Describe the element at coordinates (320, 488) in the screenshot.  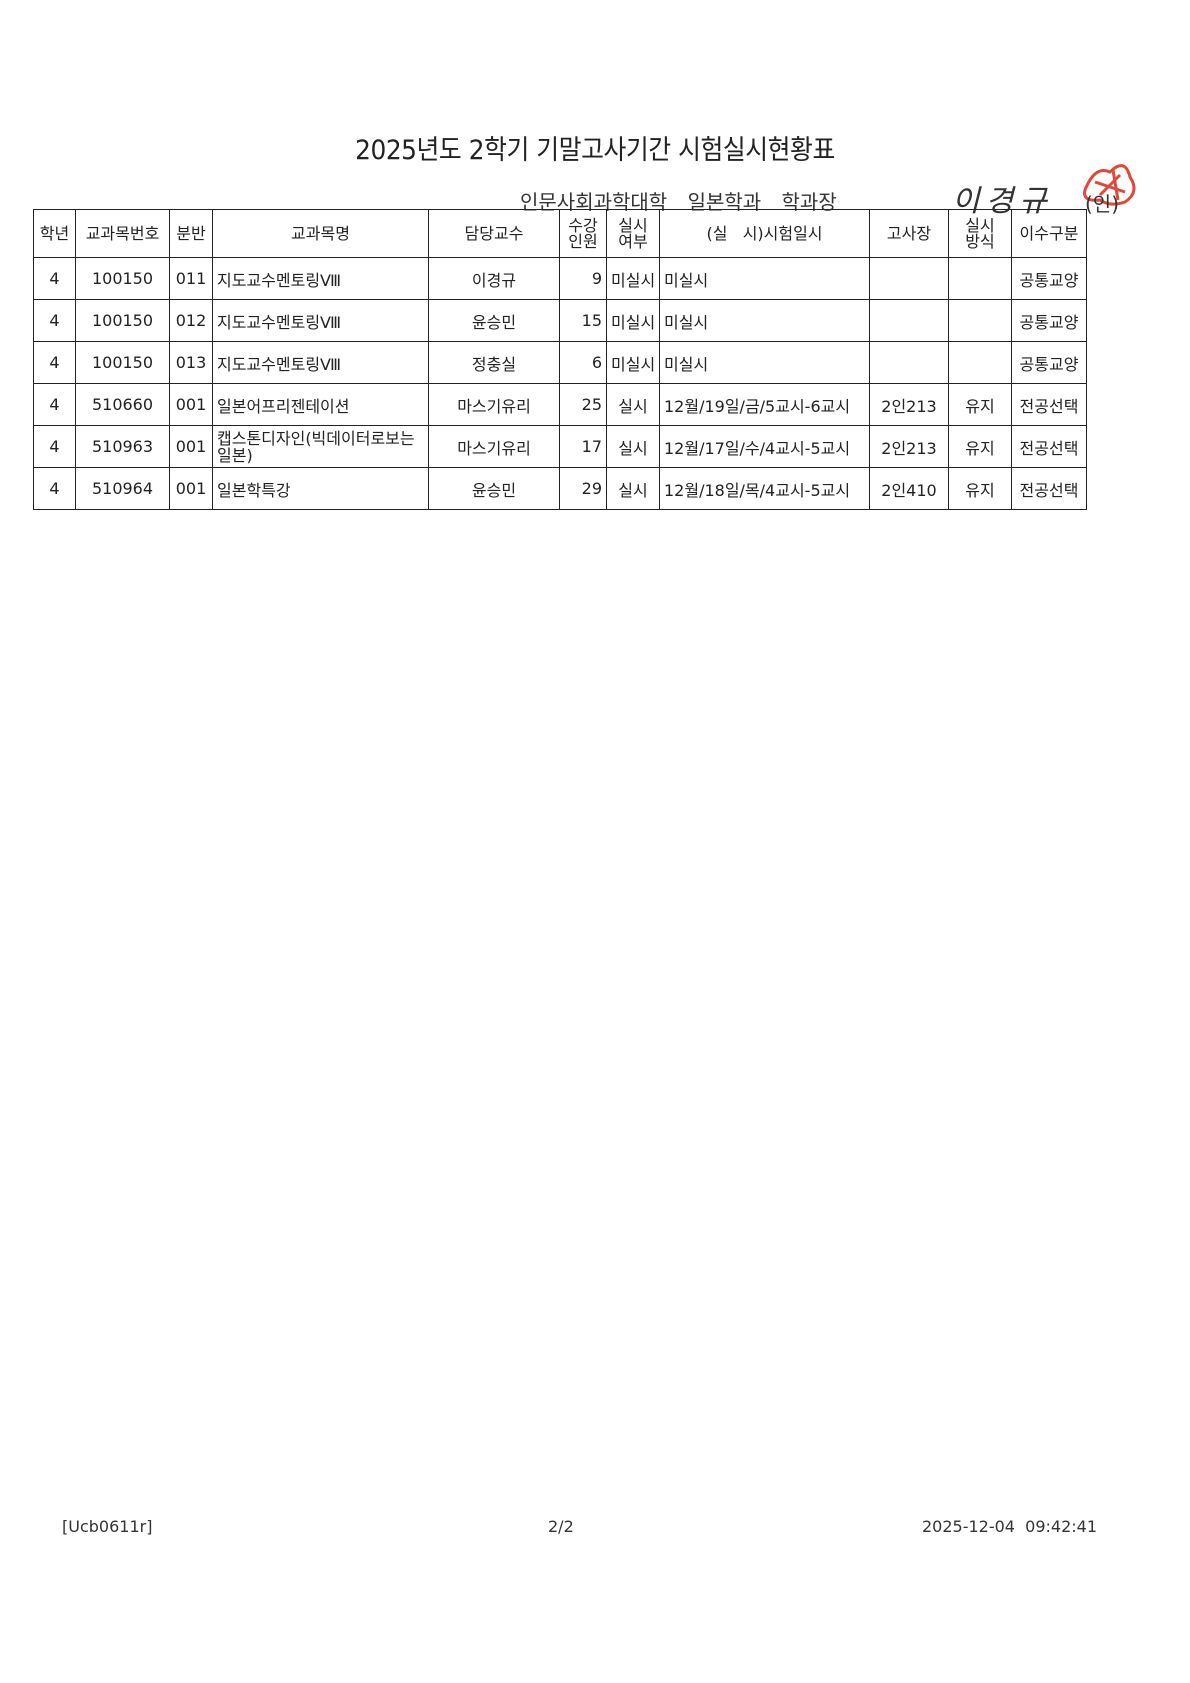
I see `table-cell: 일본학특강` at that location.